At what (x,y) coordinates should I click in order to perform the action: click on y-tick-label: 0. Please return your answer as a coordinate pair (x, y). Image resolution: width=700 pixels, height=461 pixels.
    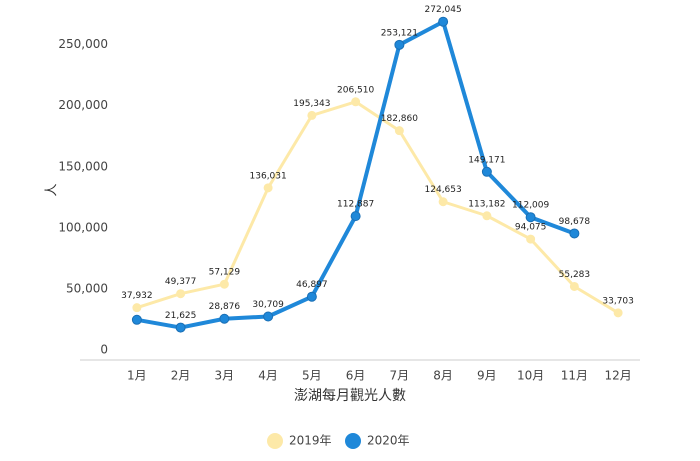
    Looking at the image, I should click on (104, 350).